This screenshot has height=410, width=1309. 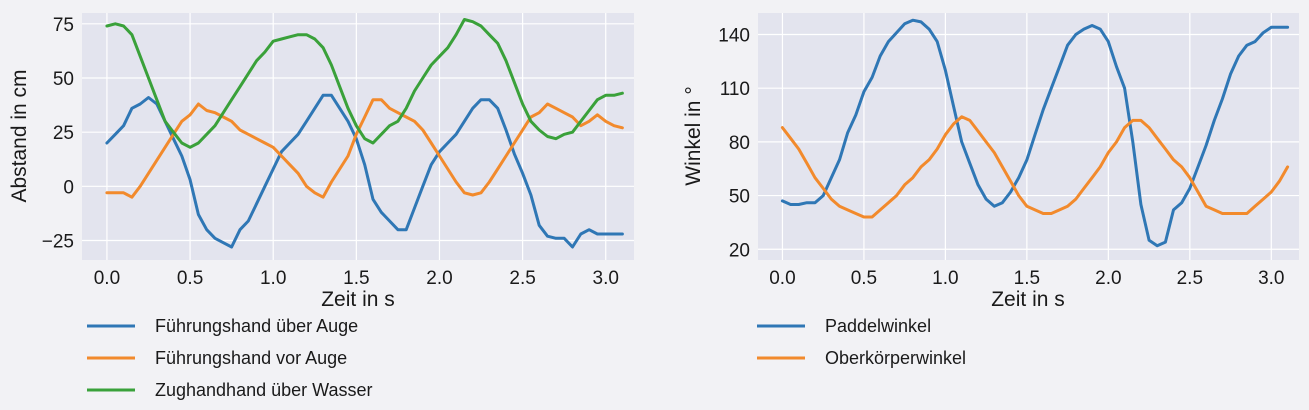 What do you see at coordinates (861, 342) in the screenshot?
I see `legend-angle: Paddelwinkel Oberkörperwinkel` at bounding box center [861, 342].